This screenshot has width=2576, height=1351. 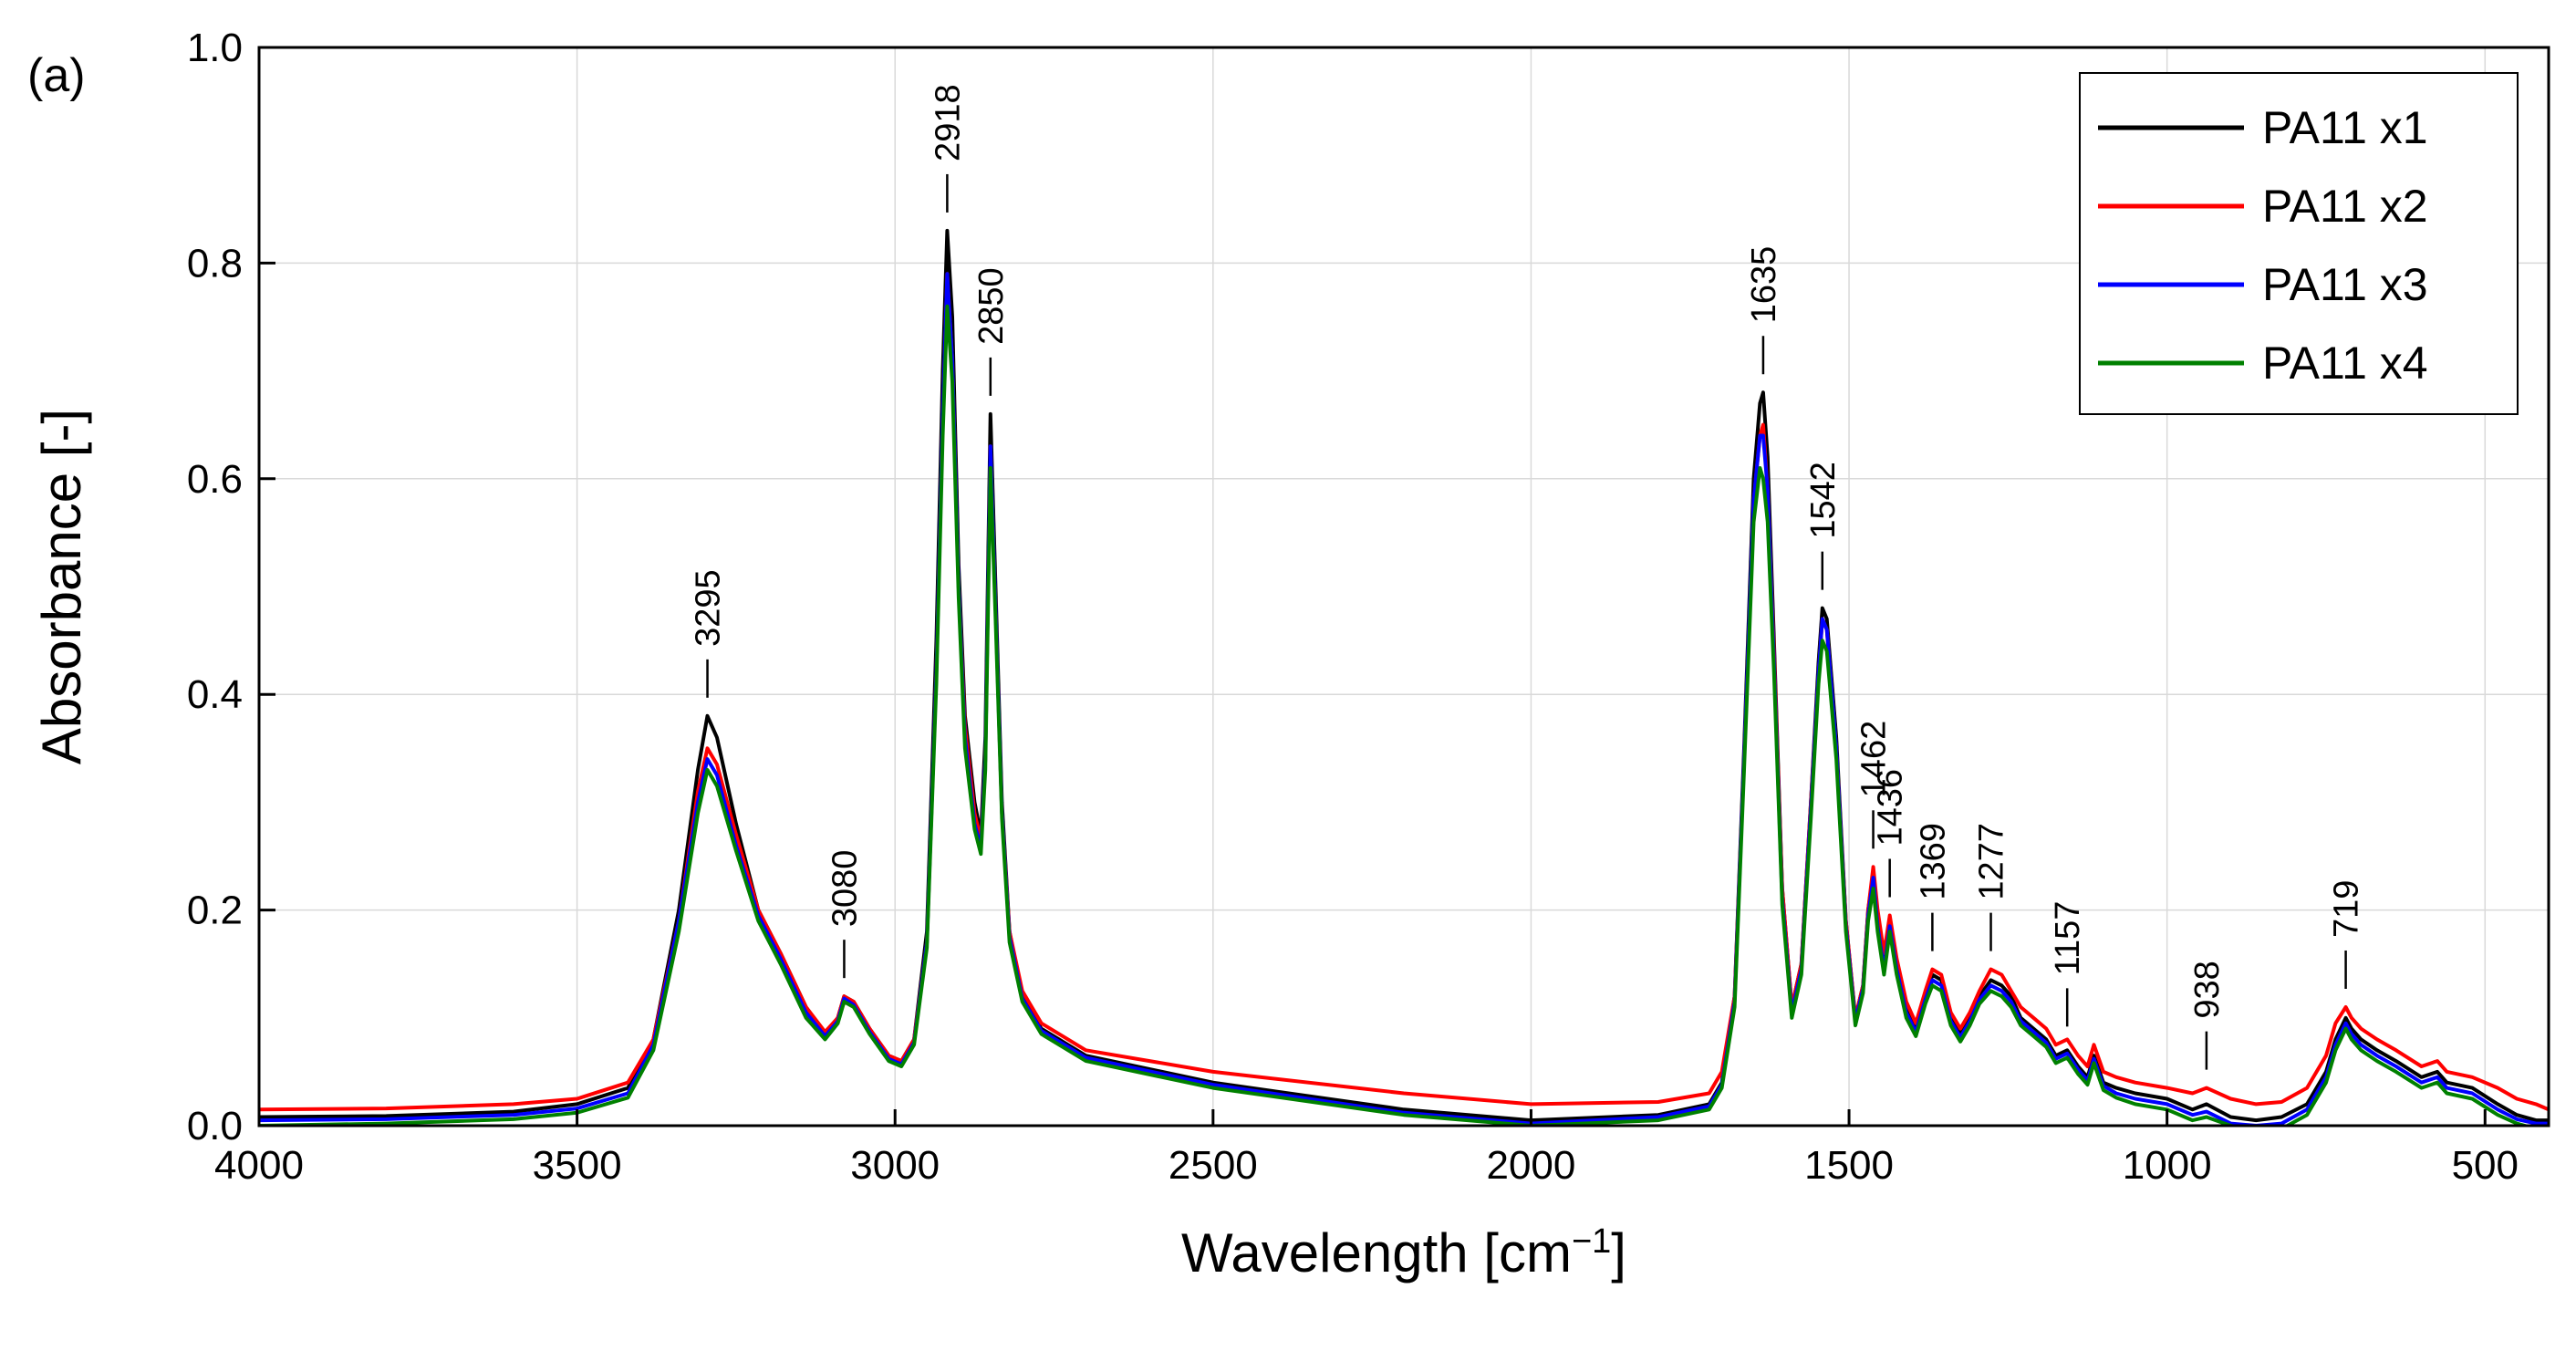 What do you see at coordinates (2167, 1165) in the screenshot?
I see `x-tick-label: 1000` at bounding box center [2167, 1165].